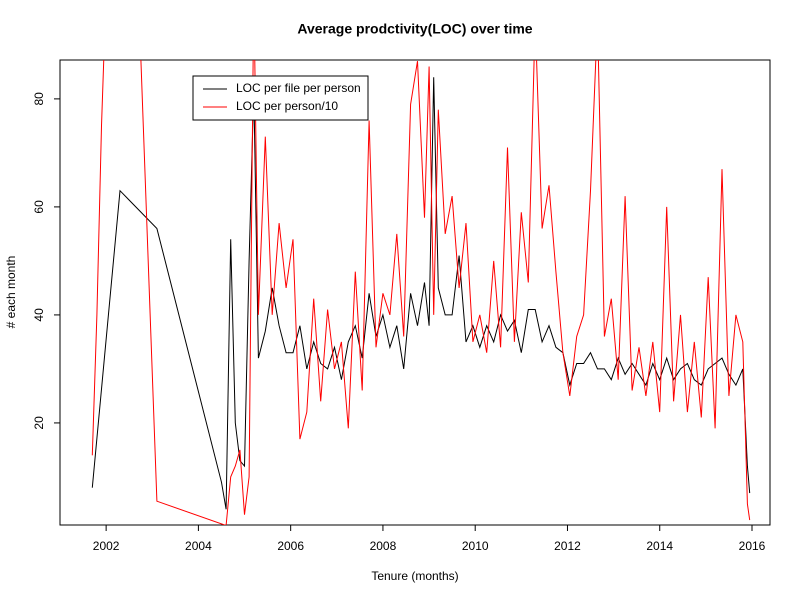 The height and width of the screenshot is (600, 800). Describe the element at coordinates (280, 98) in the screenshot. I see `legend-box` at that location.